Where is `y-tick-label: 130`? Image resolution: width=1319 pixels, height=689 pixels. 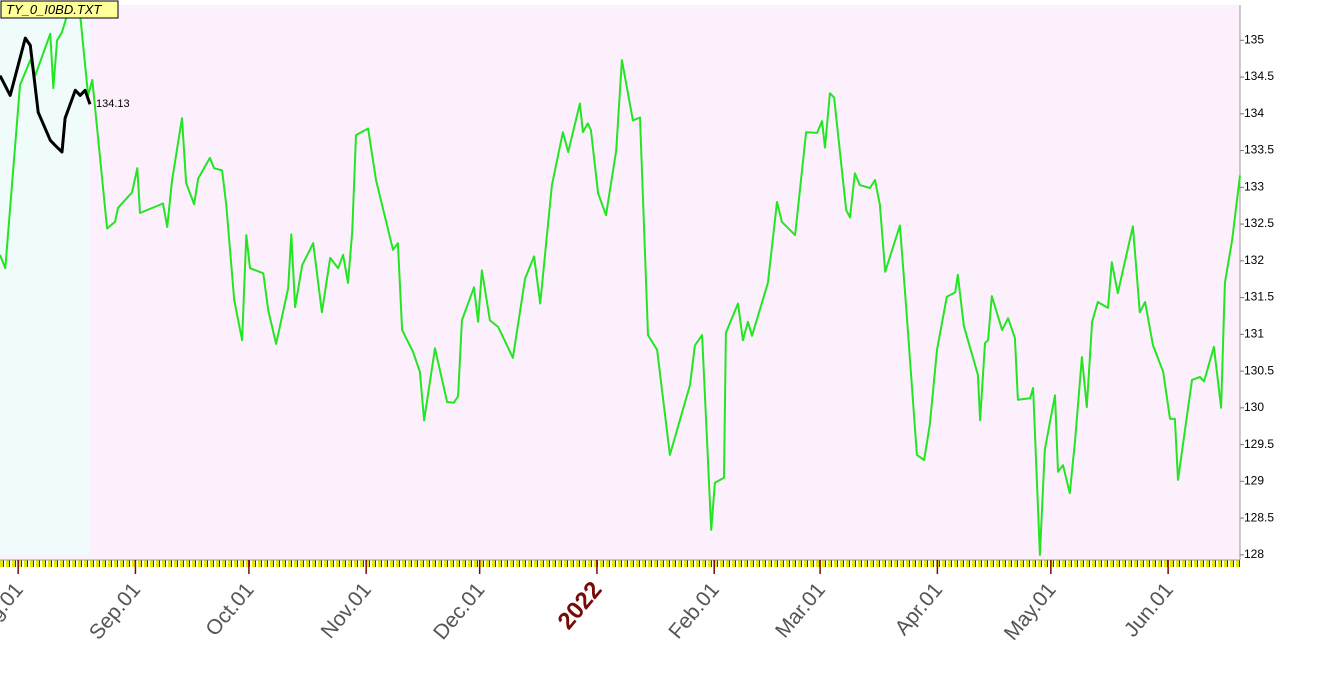
y-tick-label: 130 is located at coordinates (1254, 407).